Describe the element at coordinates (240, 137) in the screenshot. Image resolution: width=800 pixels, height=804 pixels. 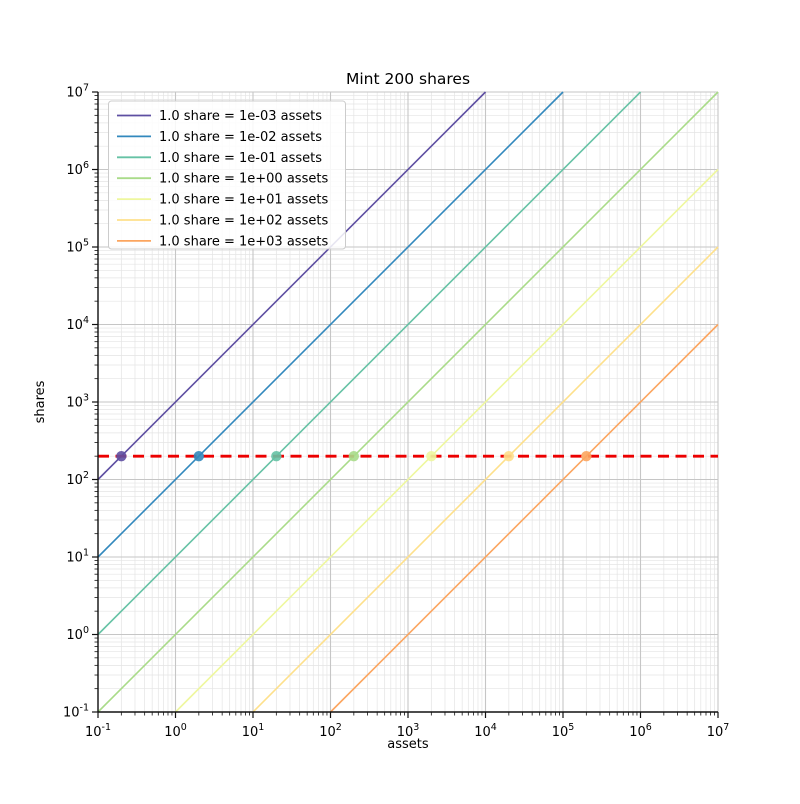
I see `legend-label-1: 1.0 share = 1e-02 assets` at that location.